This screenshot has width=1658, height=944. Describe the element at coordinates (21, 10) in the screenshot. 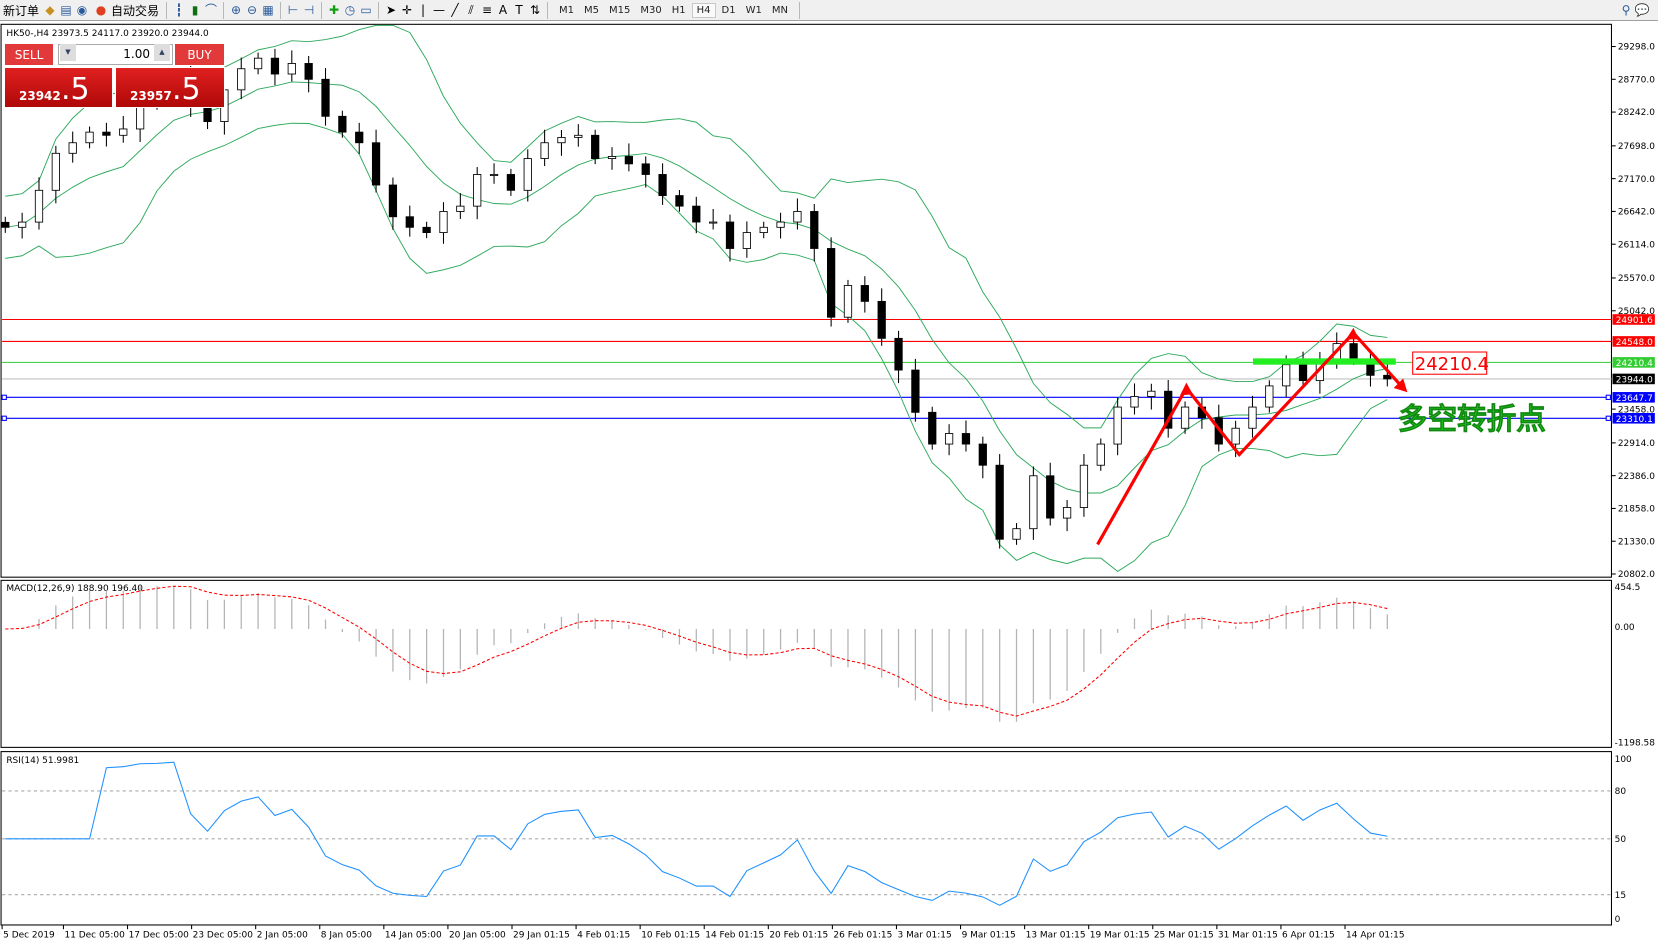

I see `new-order-button: 新订单` at that location.